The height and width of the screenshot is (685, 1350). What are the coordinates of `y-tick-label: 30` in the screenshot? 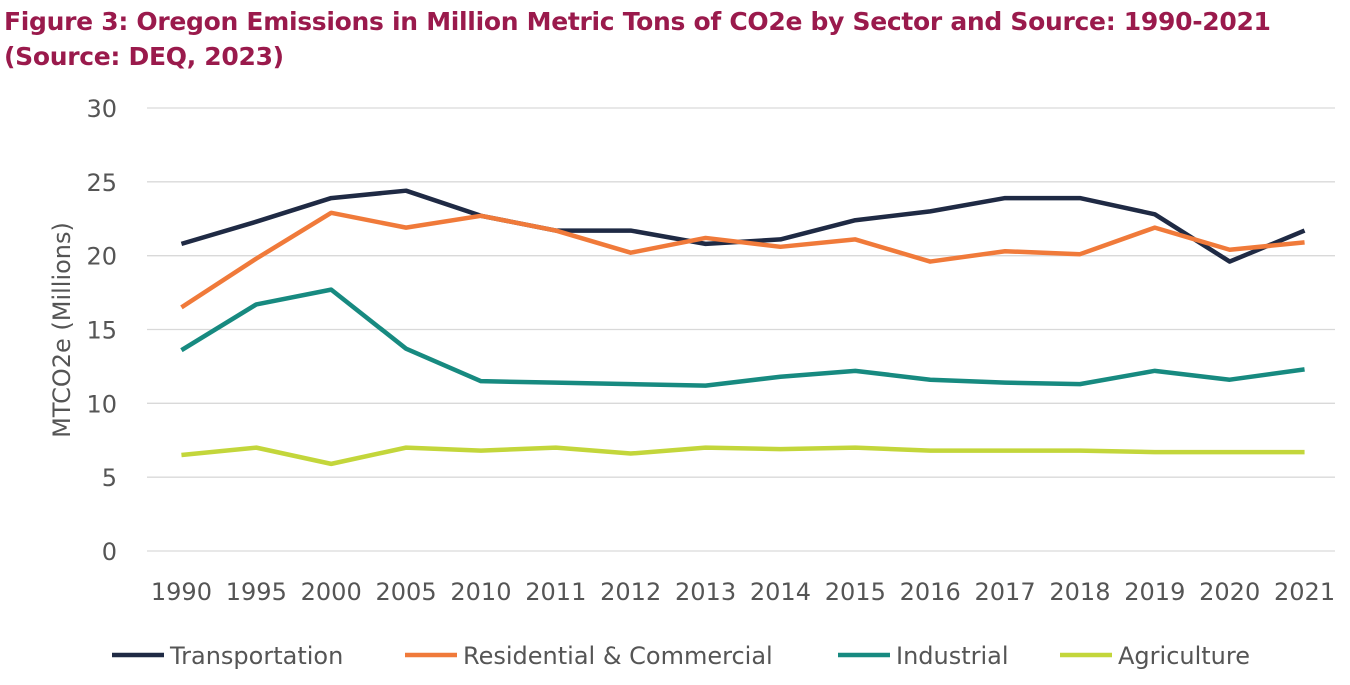 It's located at (101, 109).